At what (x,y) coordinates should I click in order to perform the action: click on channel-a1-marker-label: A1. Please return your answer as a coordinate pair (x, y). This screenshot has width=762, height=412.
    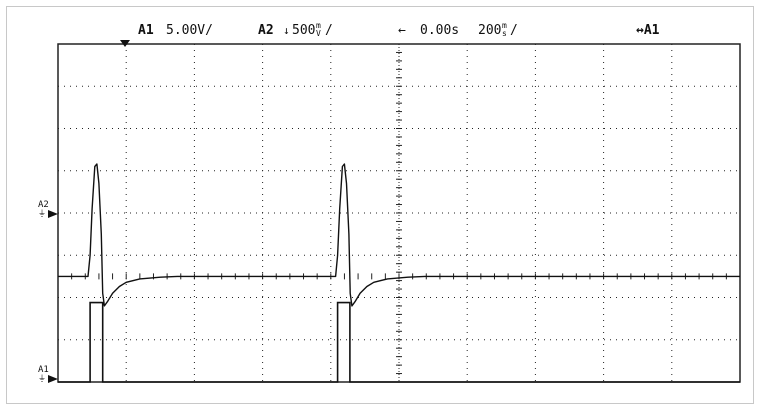
    Looking at the image, I should click on (43, 370).